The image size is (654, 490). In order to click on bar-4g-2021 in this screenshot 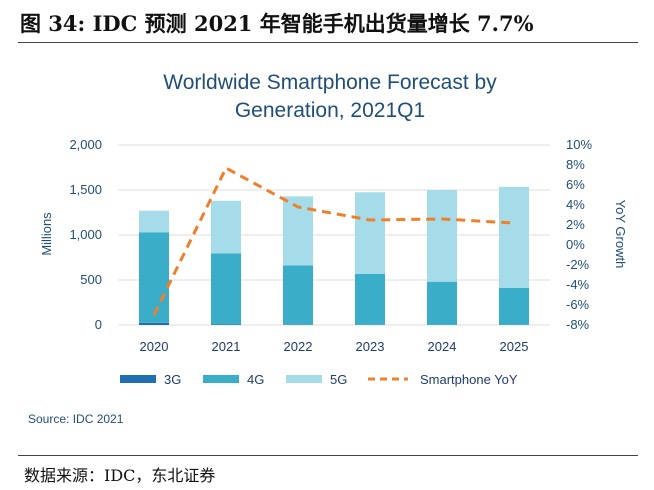, I will do `click(226, 289)`.